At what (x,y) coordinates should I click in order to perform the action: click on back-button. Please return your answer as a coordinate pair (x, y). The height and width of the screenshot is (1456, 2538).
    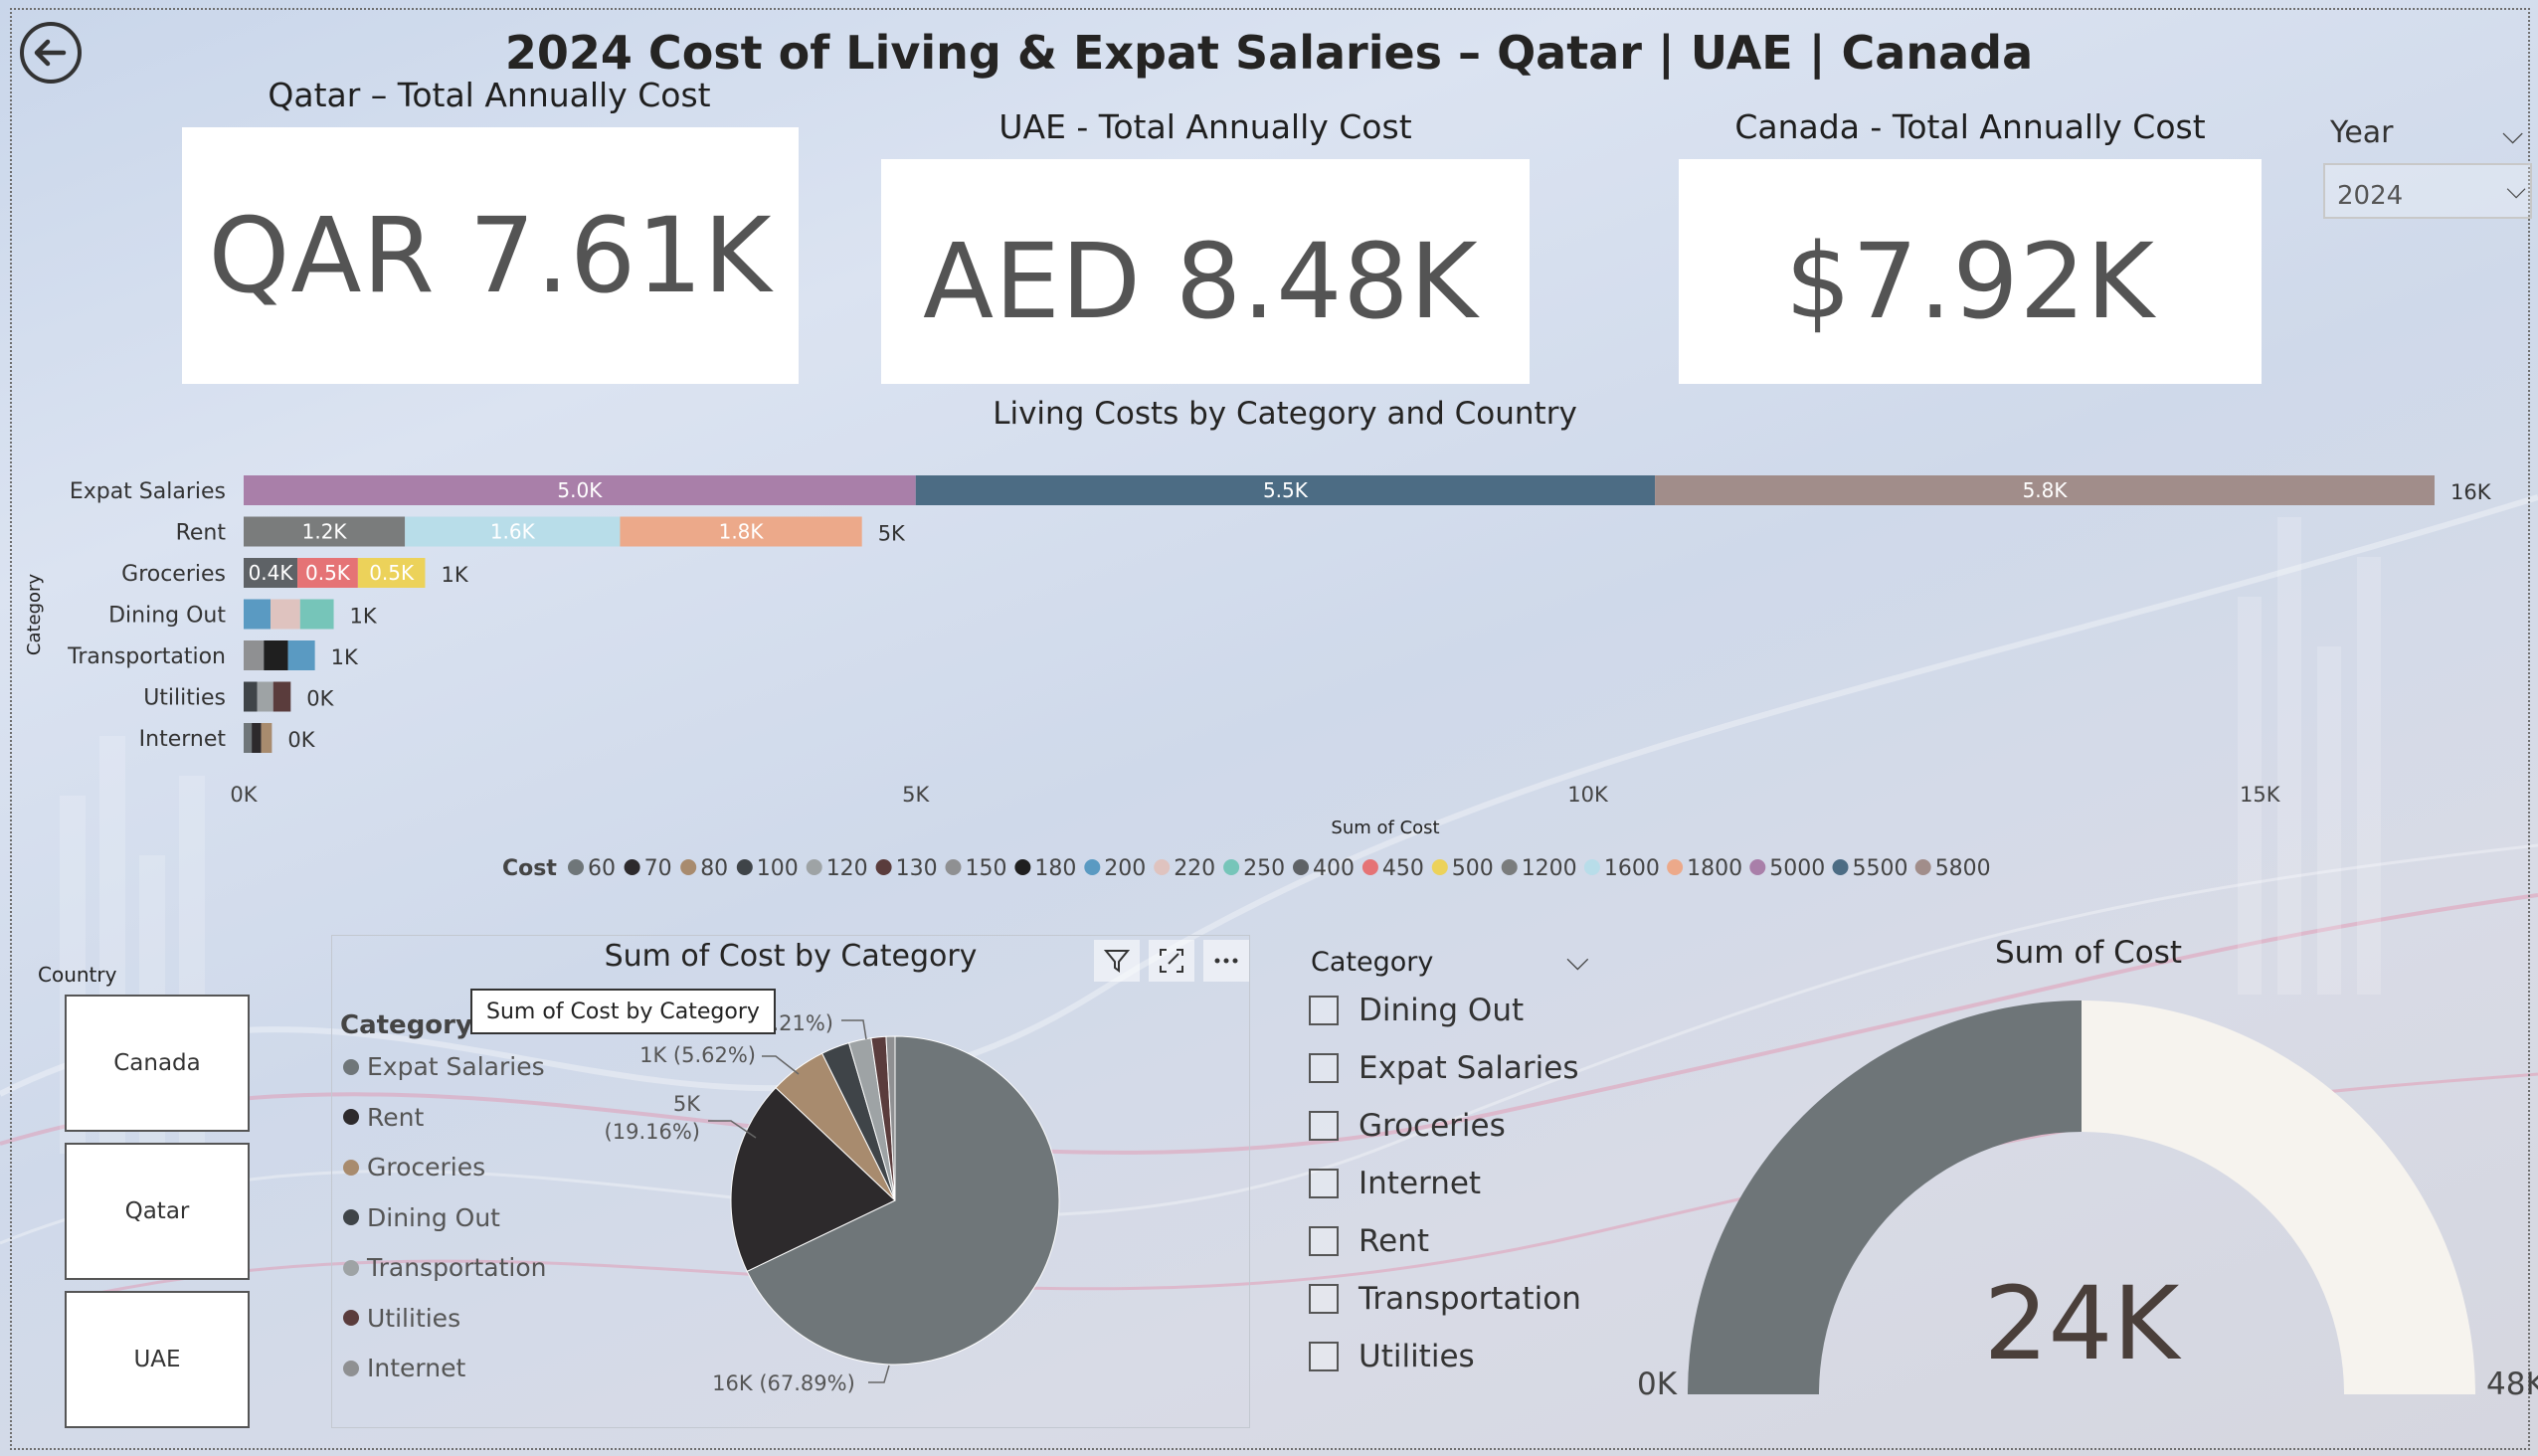
    Looking at the image, I should click on (51, 53).